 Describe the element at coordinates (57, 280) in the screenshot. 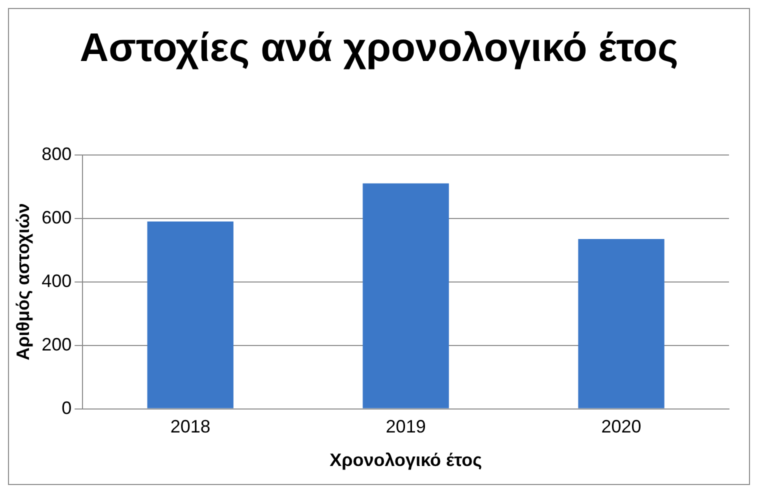

I see `y-tick-label: 400` at that location.